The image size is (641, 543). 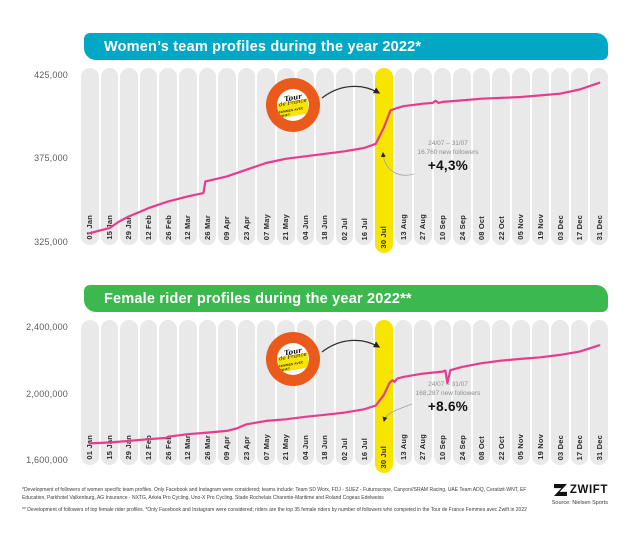 I want to click on x-axis-label: 21 May, so click(x=286, y=446).